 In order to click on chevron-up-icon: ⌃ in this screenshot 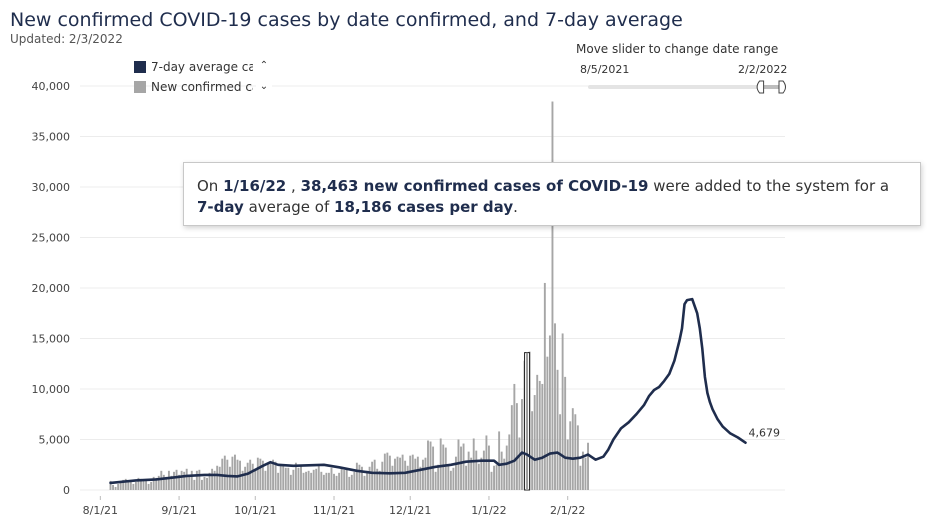, I will do `click(264, 65)`.